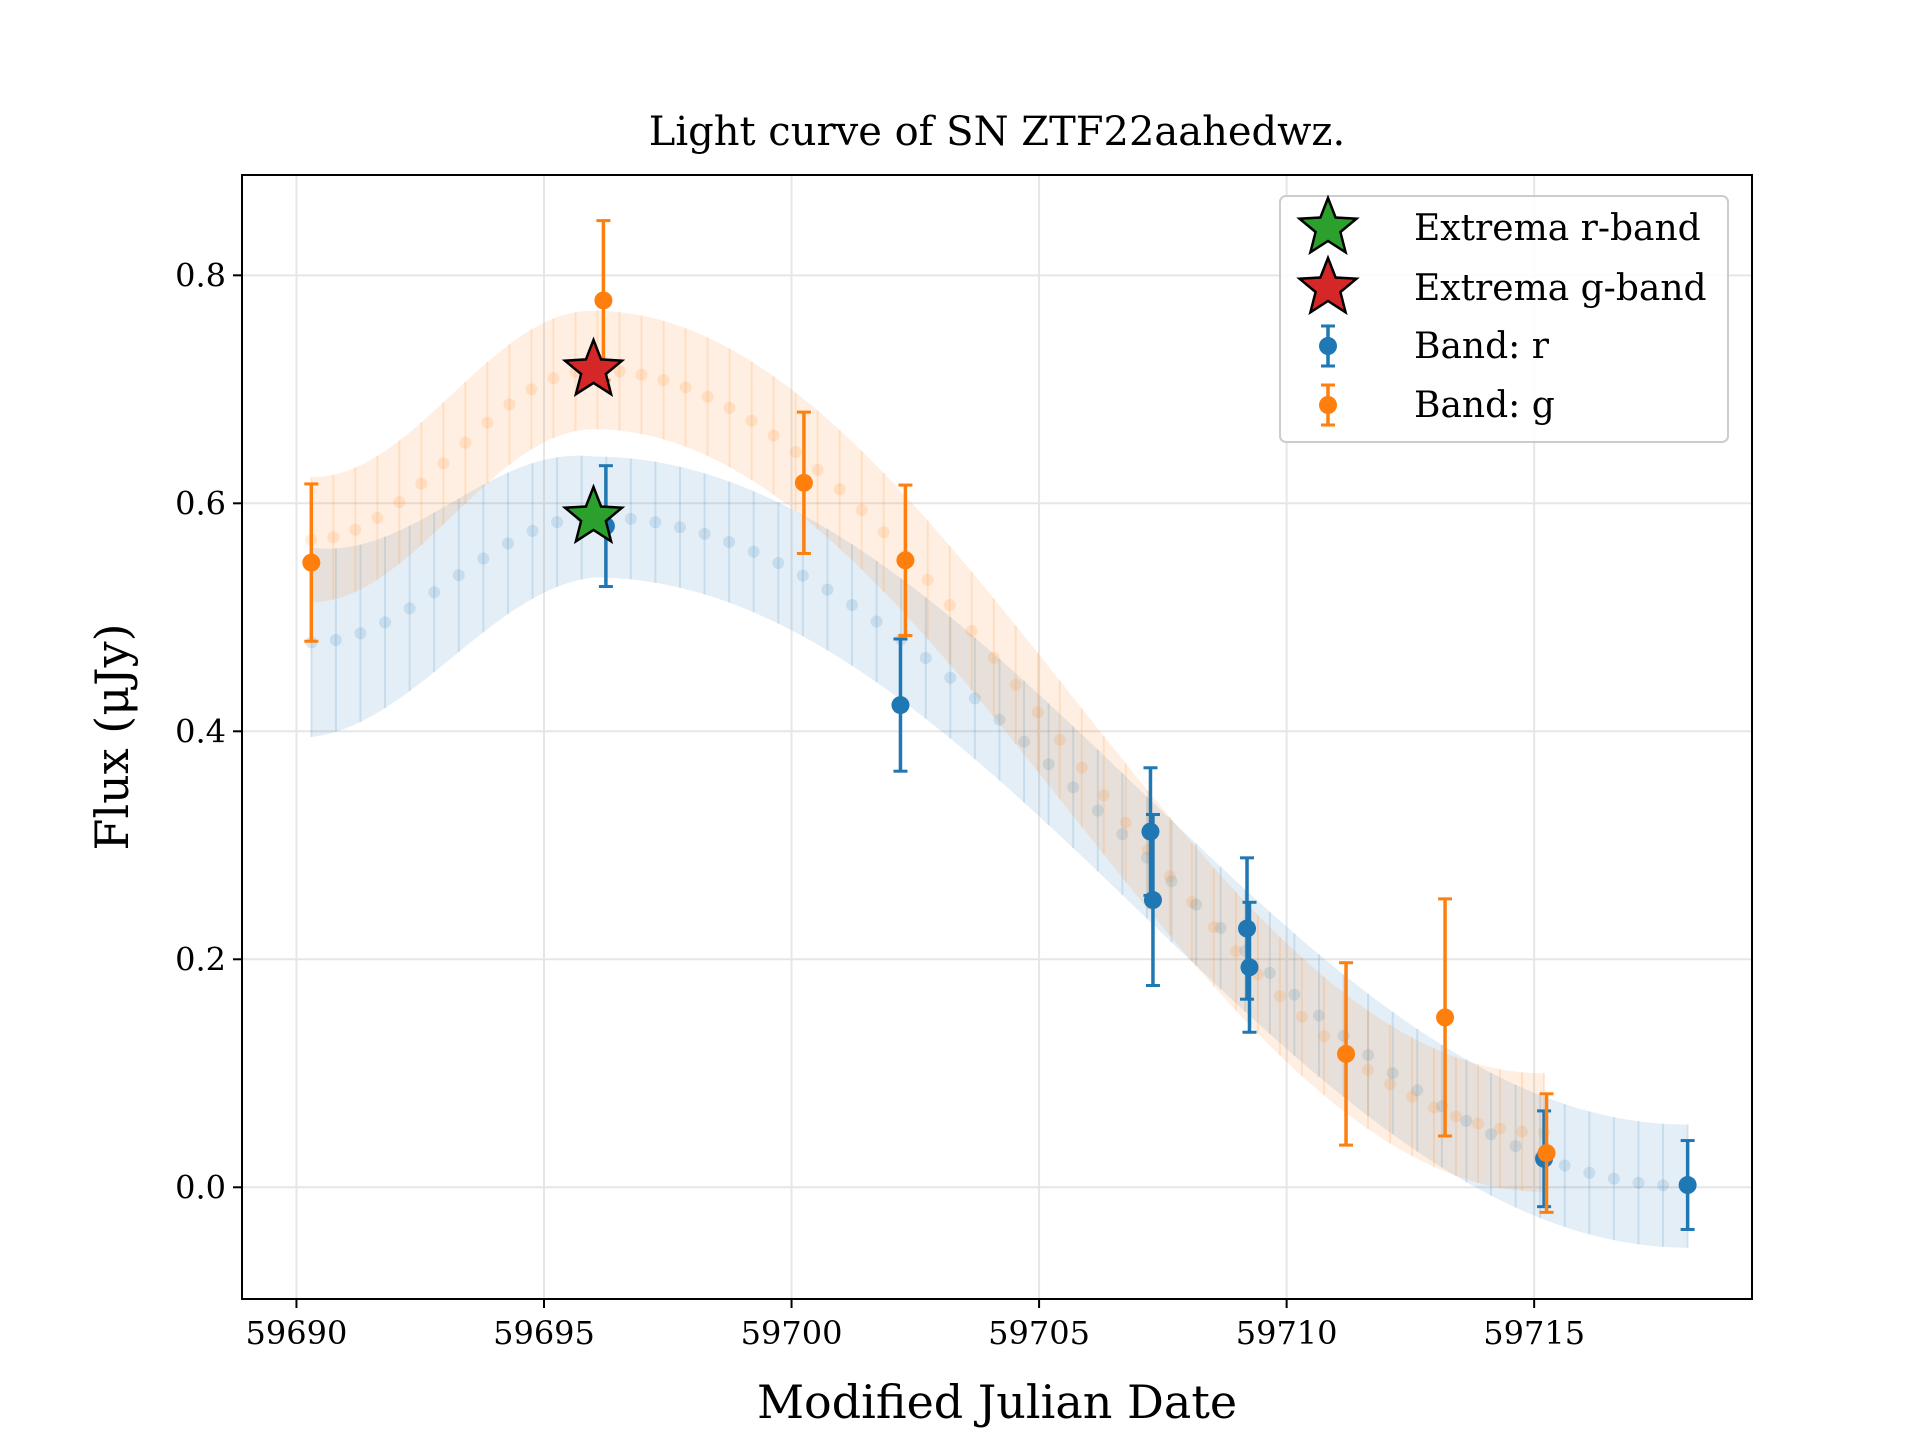  I want to click on extrema-star-r, so click(593, 514).